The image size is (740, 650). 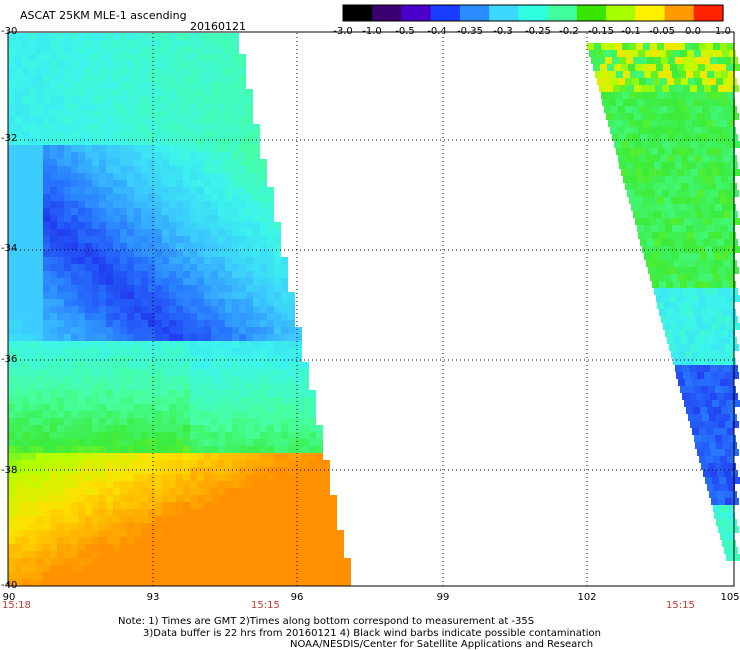 I want to click on colorbar-label: -0.35, so click(x=470, y=31).